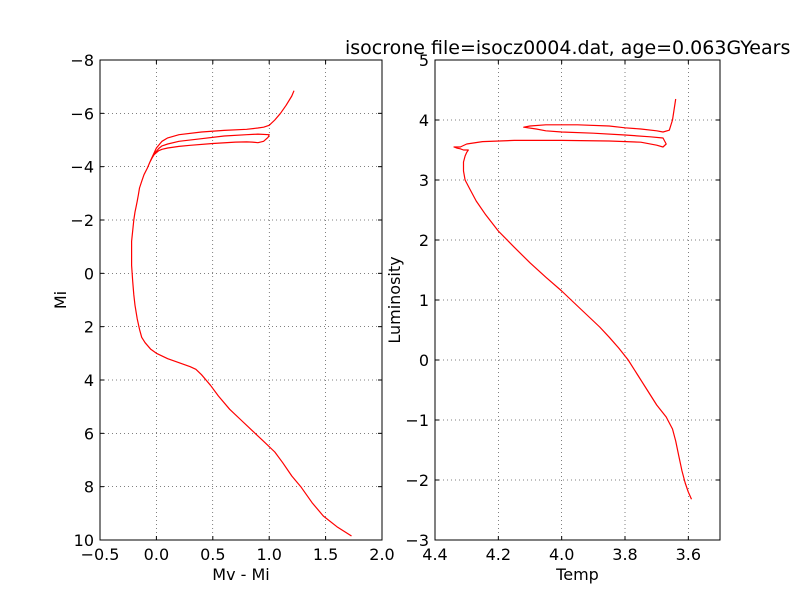 This screenshot has height=600, width=800. I want to click on cmd-y-tick-label: −8, so click(82, 60).